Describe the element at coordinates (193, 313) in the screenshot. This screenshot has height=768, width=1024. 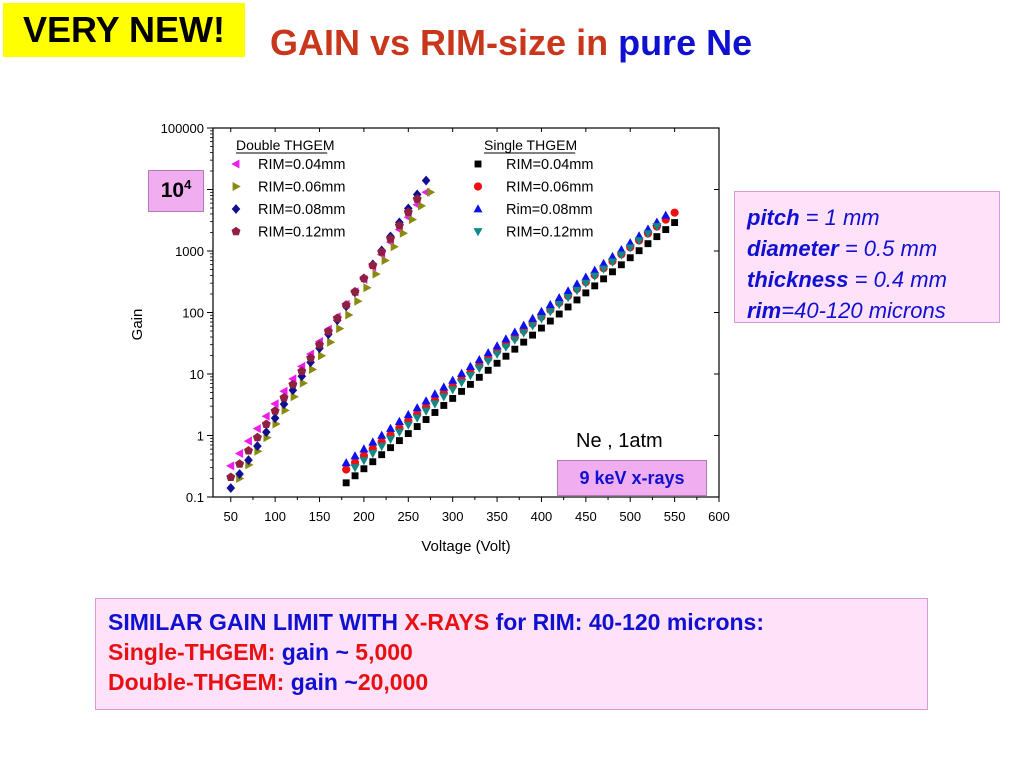
I see `y-tick-label: 100` at that location.